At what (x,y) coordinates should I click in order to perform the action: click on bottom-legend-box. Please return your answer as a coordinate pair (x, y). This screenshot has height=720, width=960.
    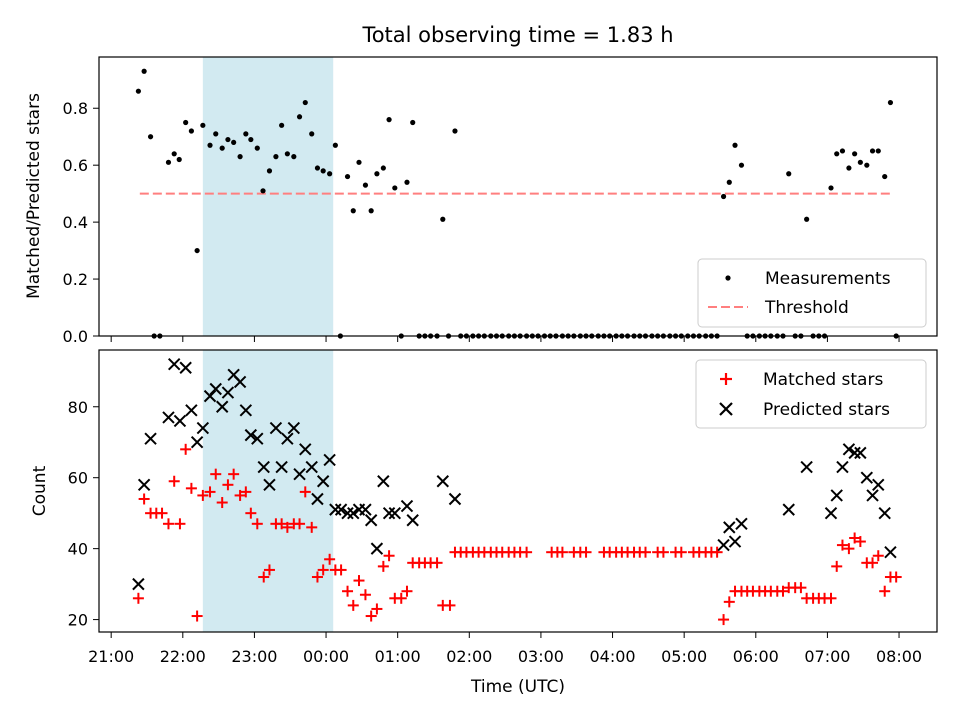
    Looking at the image, I should click on (811, 394).